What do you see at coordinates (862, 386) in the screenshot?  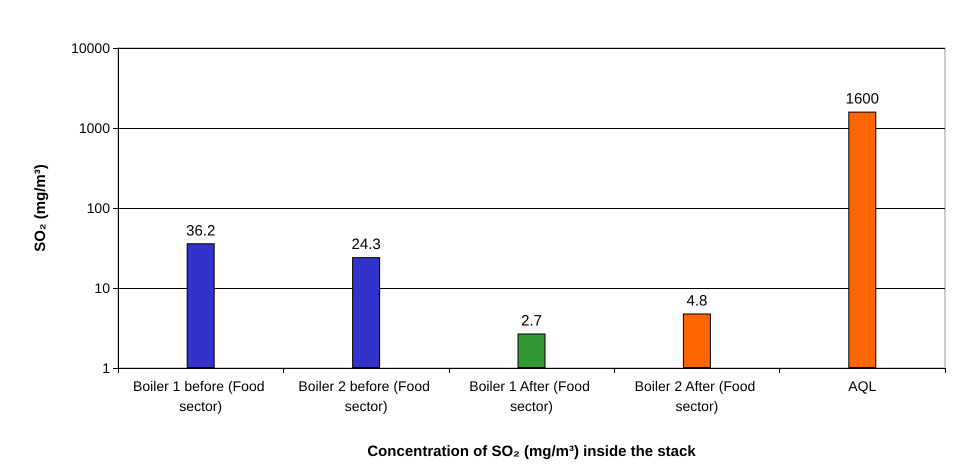 I see `x-tick-label: AQL` at bounding box center [862, 386].